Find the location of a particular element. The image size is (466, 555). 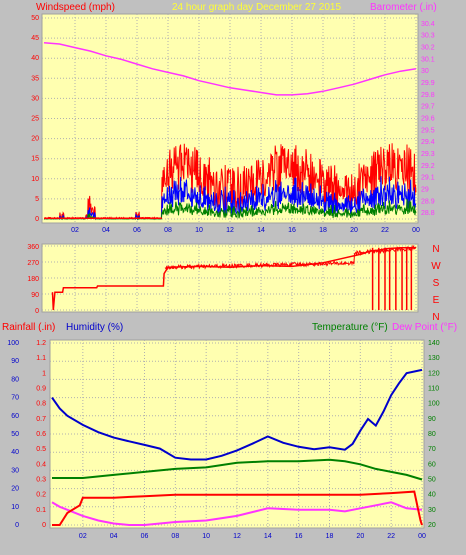

temp-x-tick: 08 is located at coordinates (175, 536).